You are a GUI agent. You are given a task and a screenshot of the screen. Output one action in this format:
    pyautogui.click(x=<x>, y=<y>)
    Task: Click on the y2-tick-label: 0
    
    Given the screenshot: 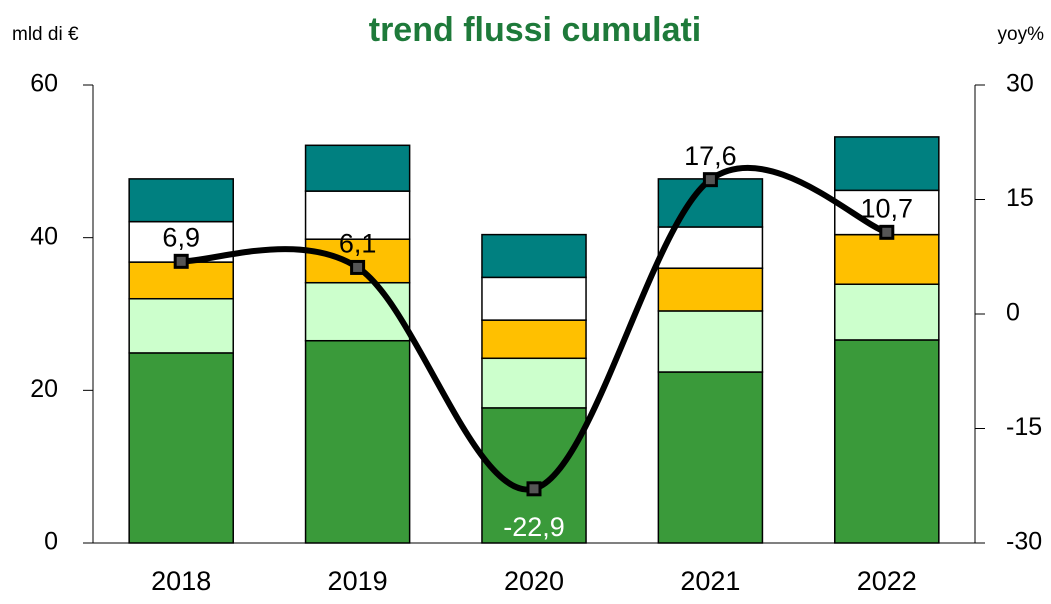 What is the action you would take?
    pyautogui.click(x=1013, y=313)
    